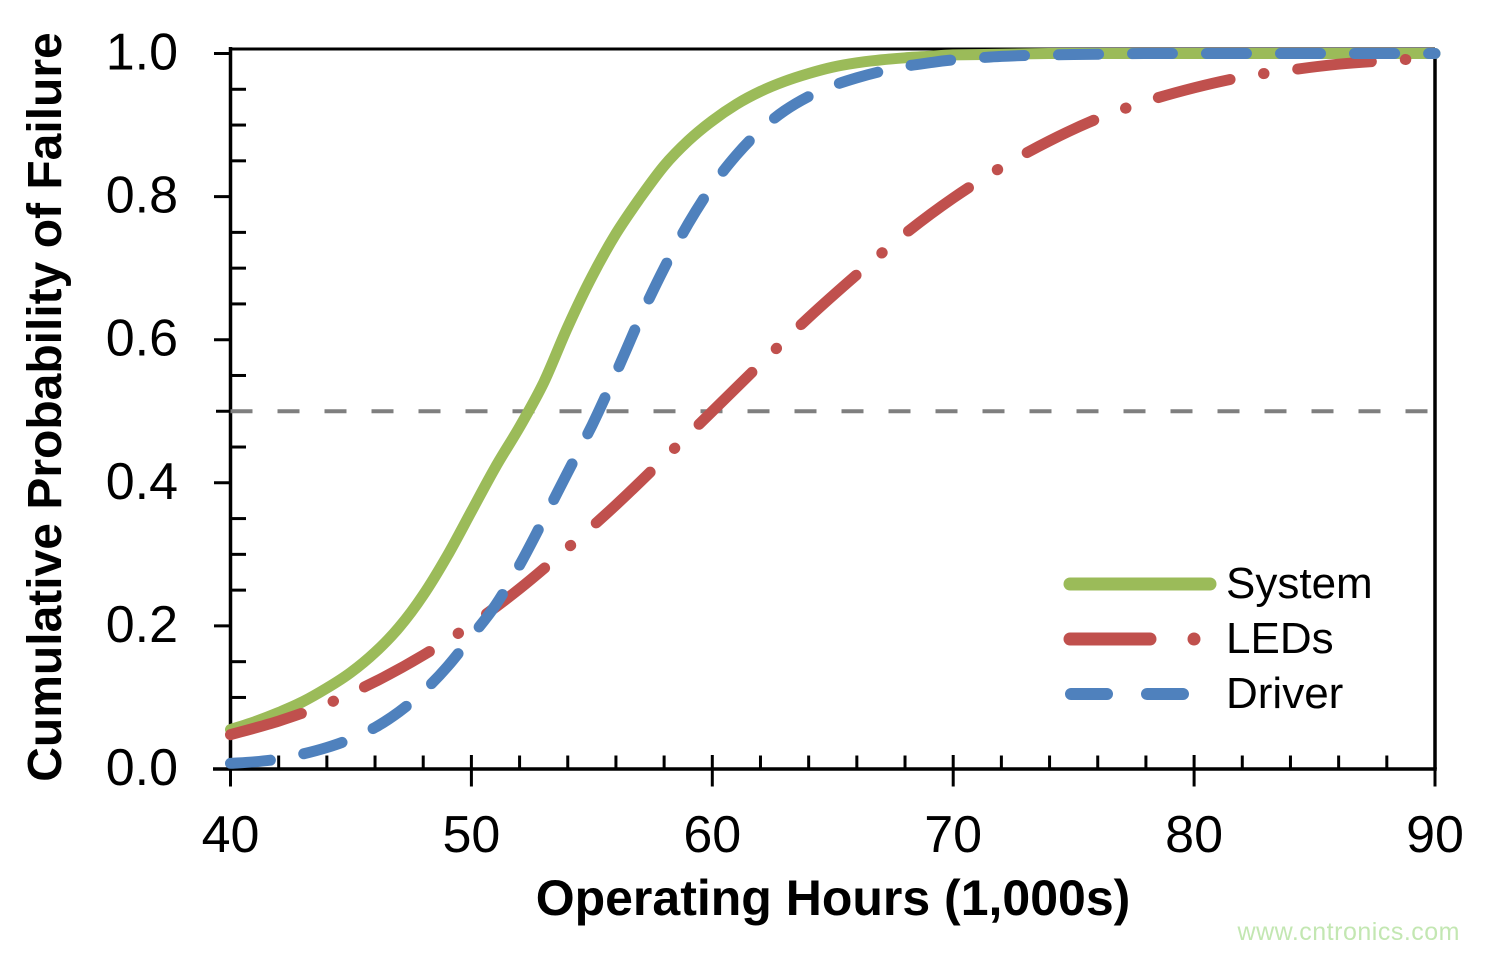  What do you see at coordinates (1217, 583) in the screenshot?
I see `legend-item-system: System` at bounding box center [1217, 583].